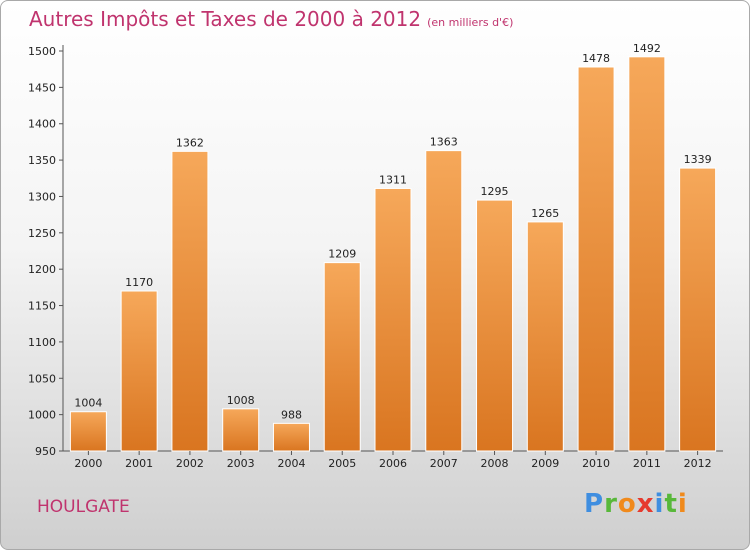 The width and height of the screenshot is (750, 550). What do you see at coordinates (291, 414) in the screenshot?
I see `data-label-2004: 988` at bounding box center [291, 414].